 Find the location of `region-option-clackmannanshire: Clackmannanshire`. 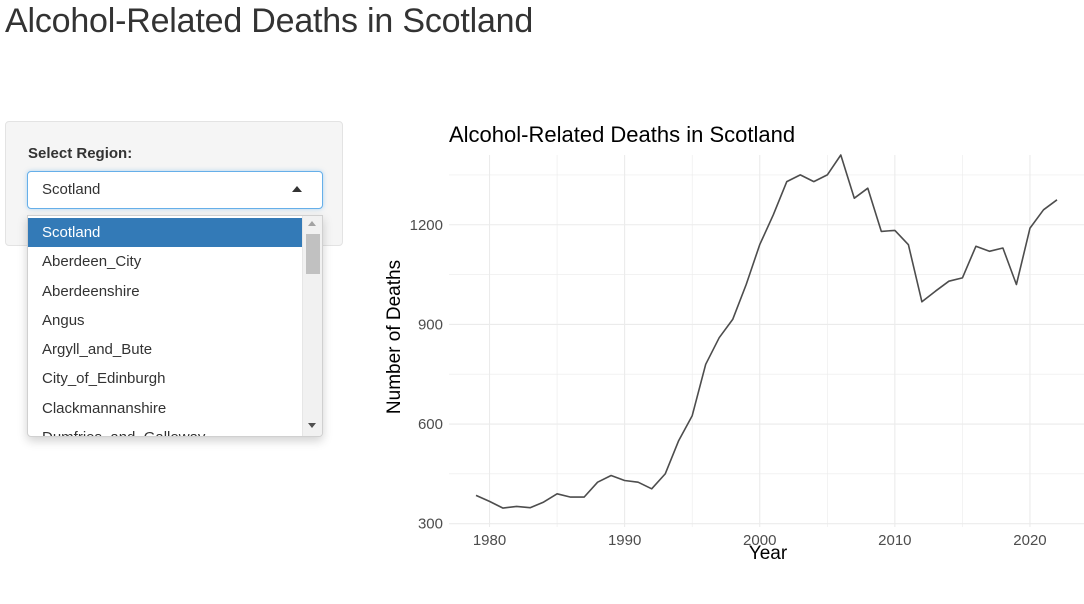

region-option-clackmannanshire: Clackmannanshire is located at coordinates (104, 408).